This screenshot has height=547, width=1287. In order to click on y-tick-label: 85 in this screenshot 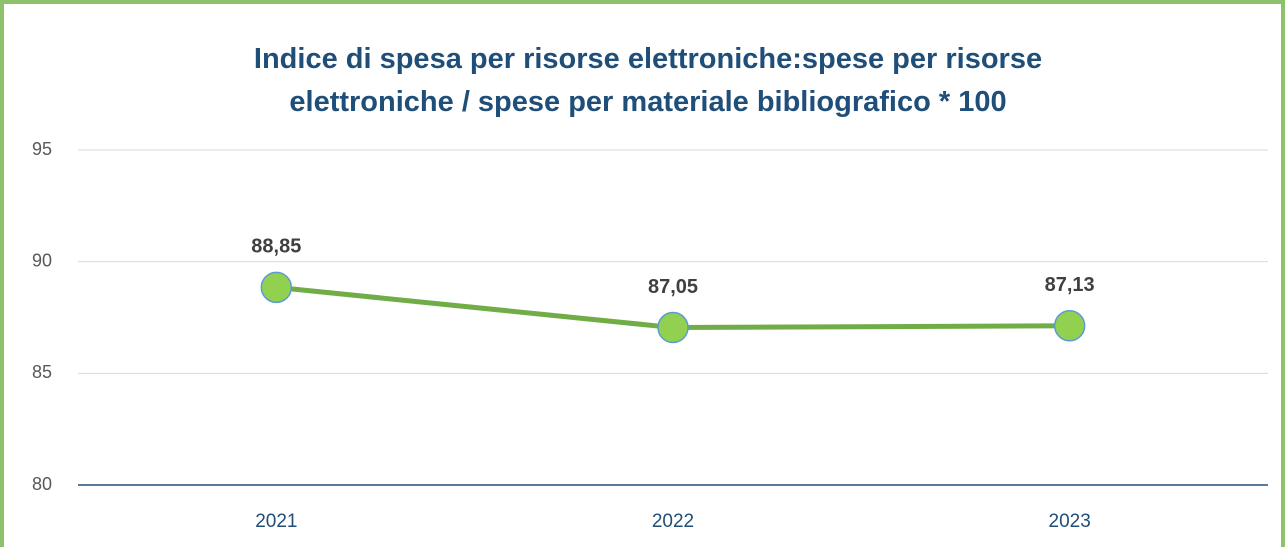, I will do `click(42, 372)`.